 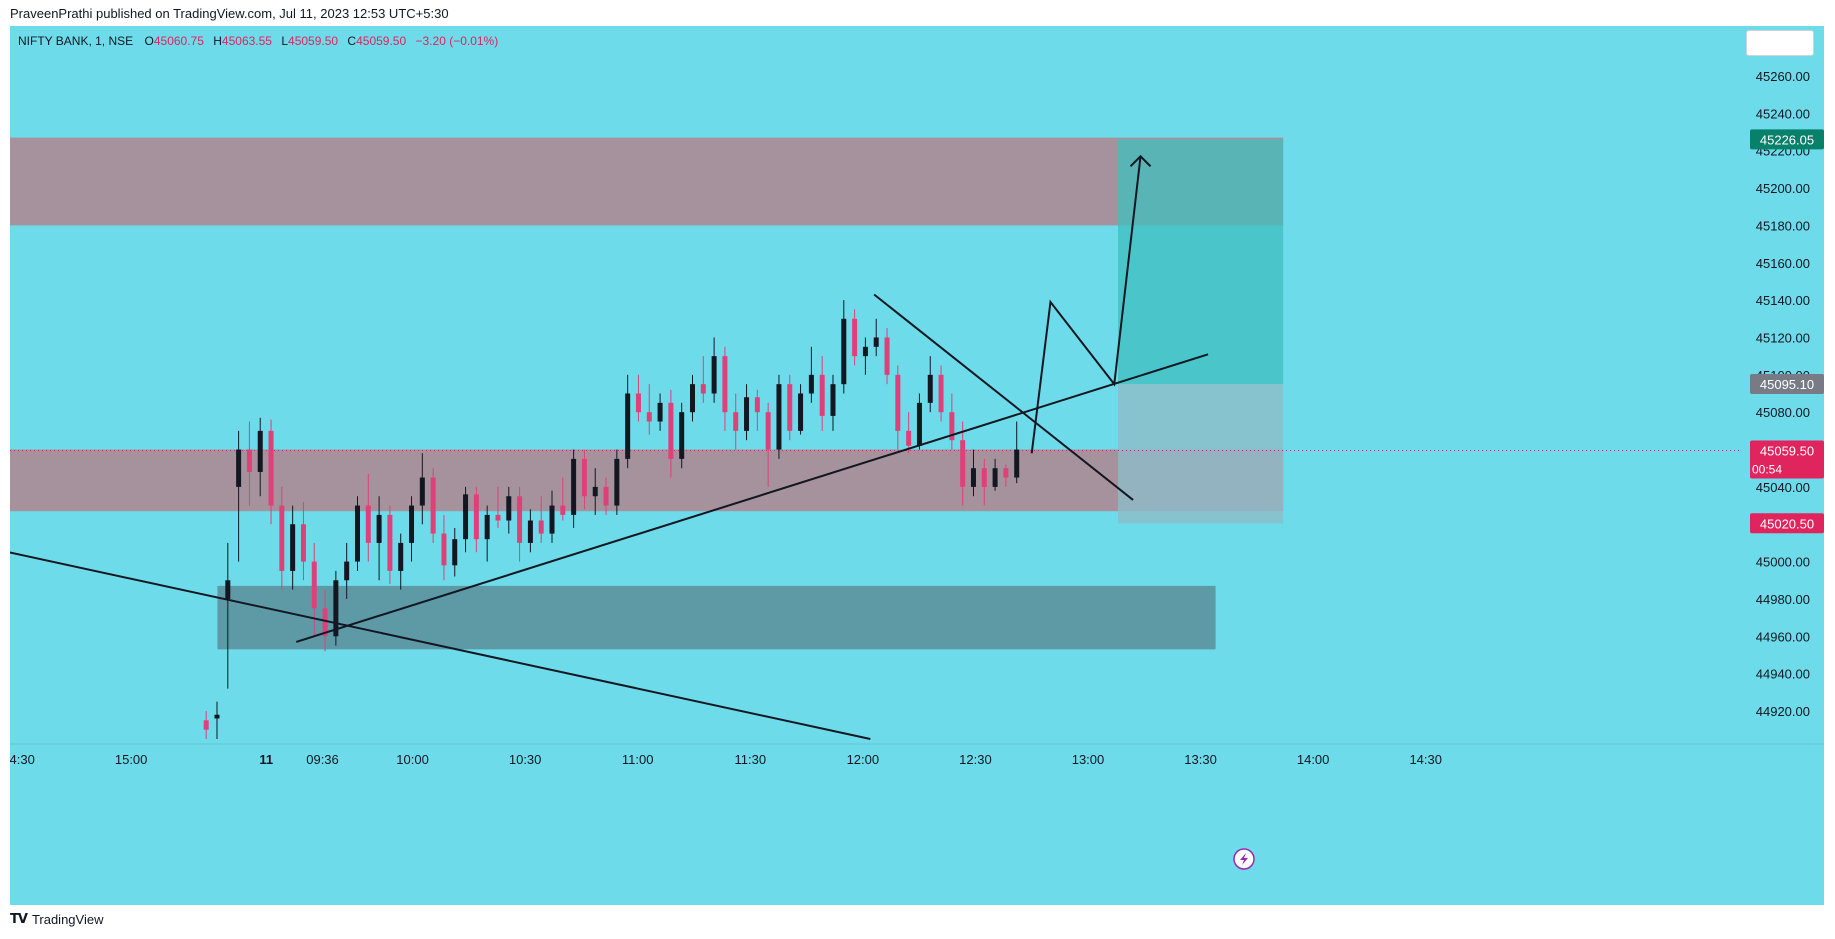 I want to click on y-tick-label: 44980.00, so click(x=1783, y=599).